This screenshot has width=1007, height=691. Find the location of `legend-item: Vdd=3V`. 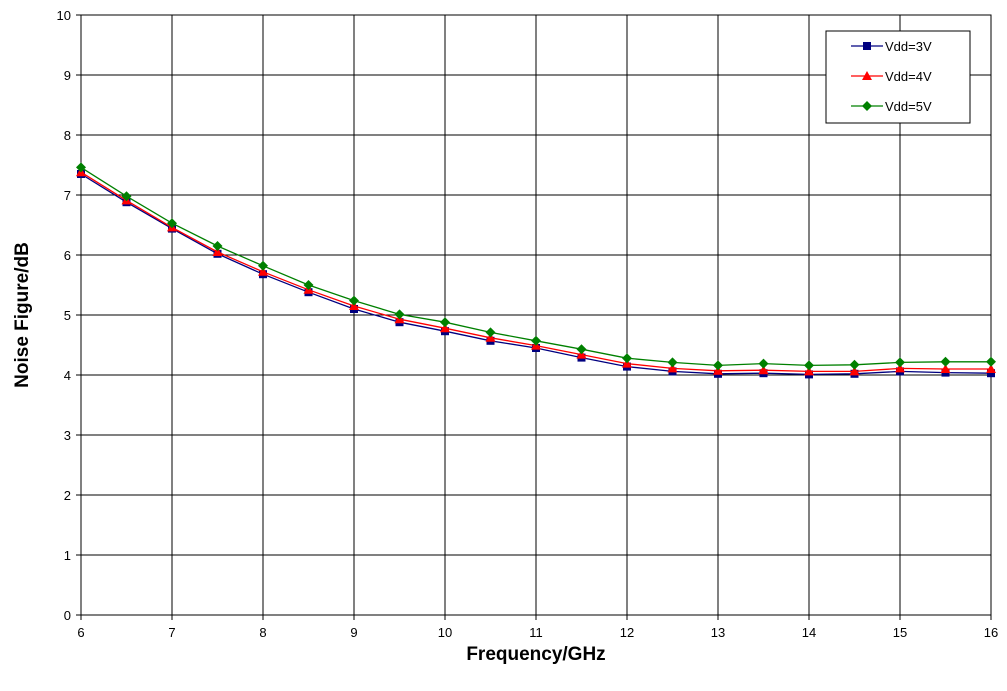

legend-item: Vdd=3V is located at coordinates (891, 46).